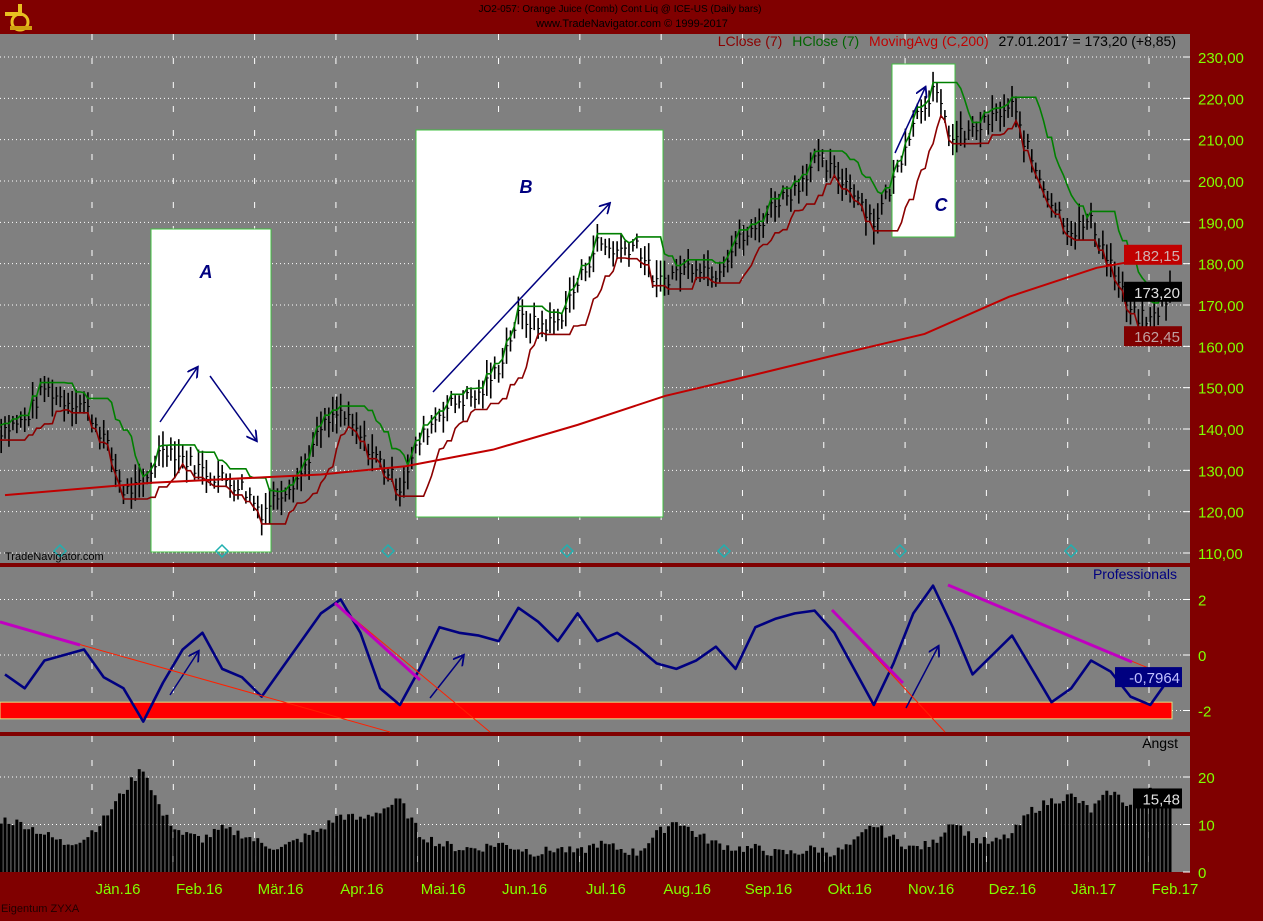  Describe the element at coordinates (825, 41) in the screenshot. I see `legend-hclose: HClose (7)` at that location.